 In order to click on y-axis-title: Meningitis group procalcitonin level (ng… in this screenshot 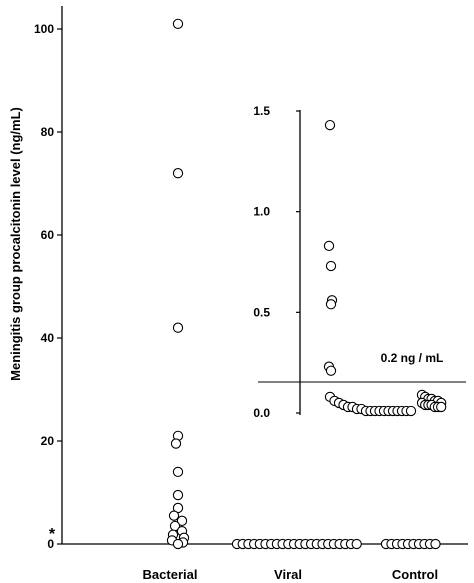, I will do `click(15, 244)`.